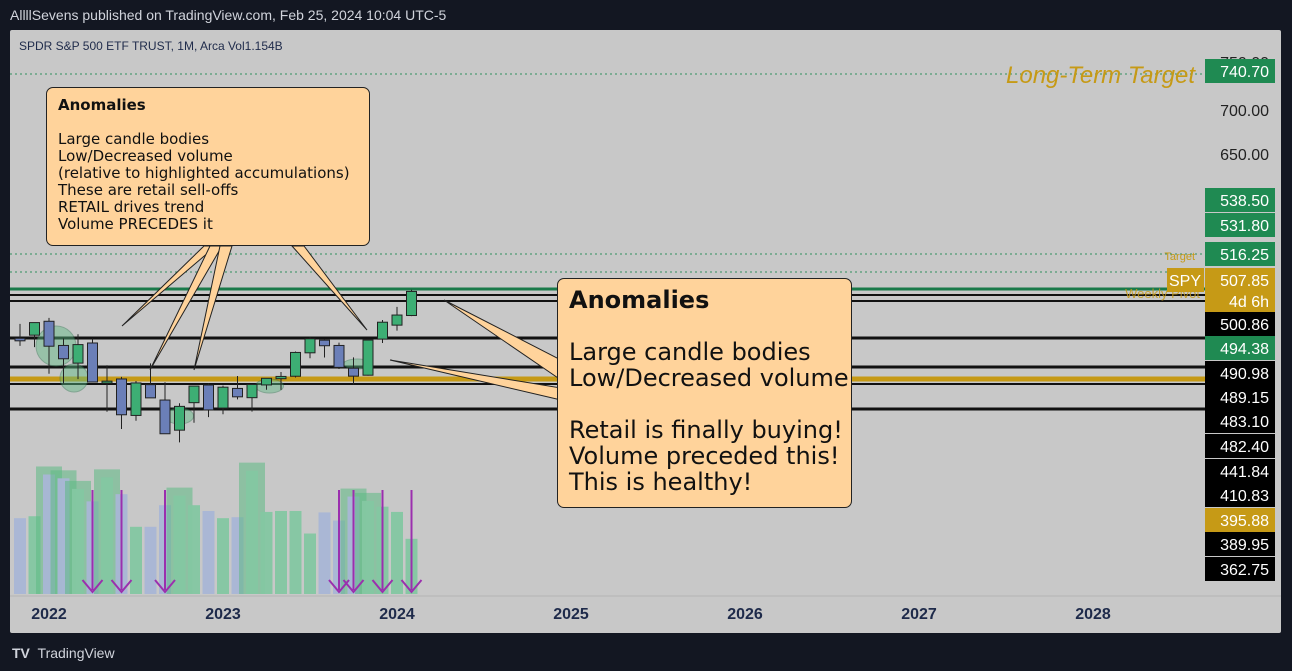 The image size is (1292, 671). What do you see at coordinates (690, 352) in the screenshot?
I see `note-right-line: Large candle bodies` at bounding box center [690, 352].